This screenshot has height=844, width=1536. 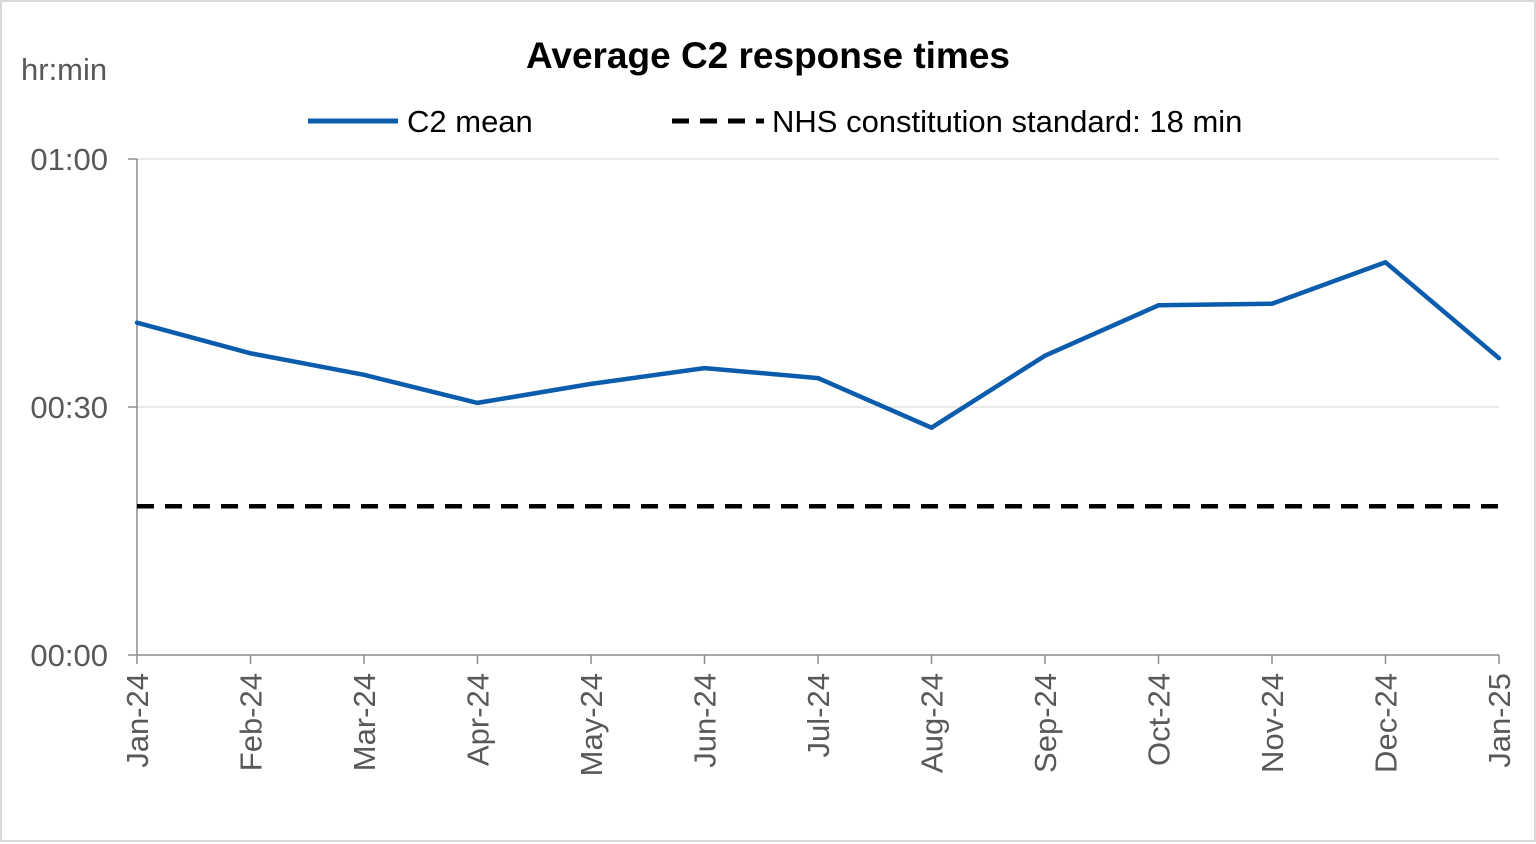 I want to click on legend-label-nhs-standard: NHS constitution standard: 18 min, so click(x=1007, y=121).